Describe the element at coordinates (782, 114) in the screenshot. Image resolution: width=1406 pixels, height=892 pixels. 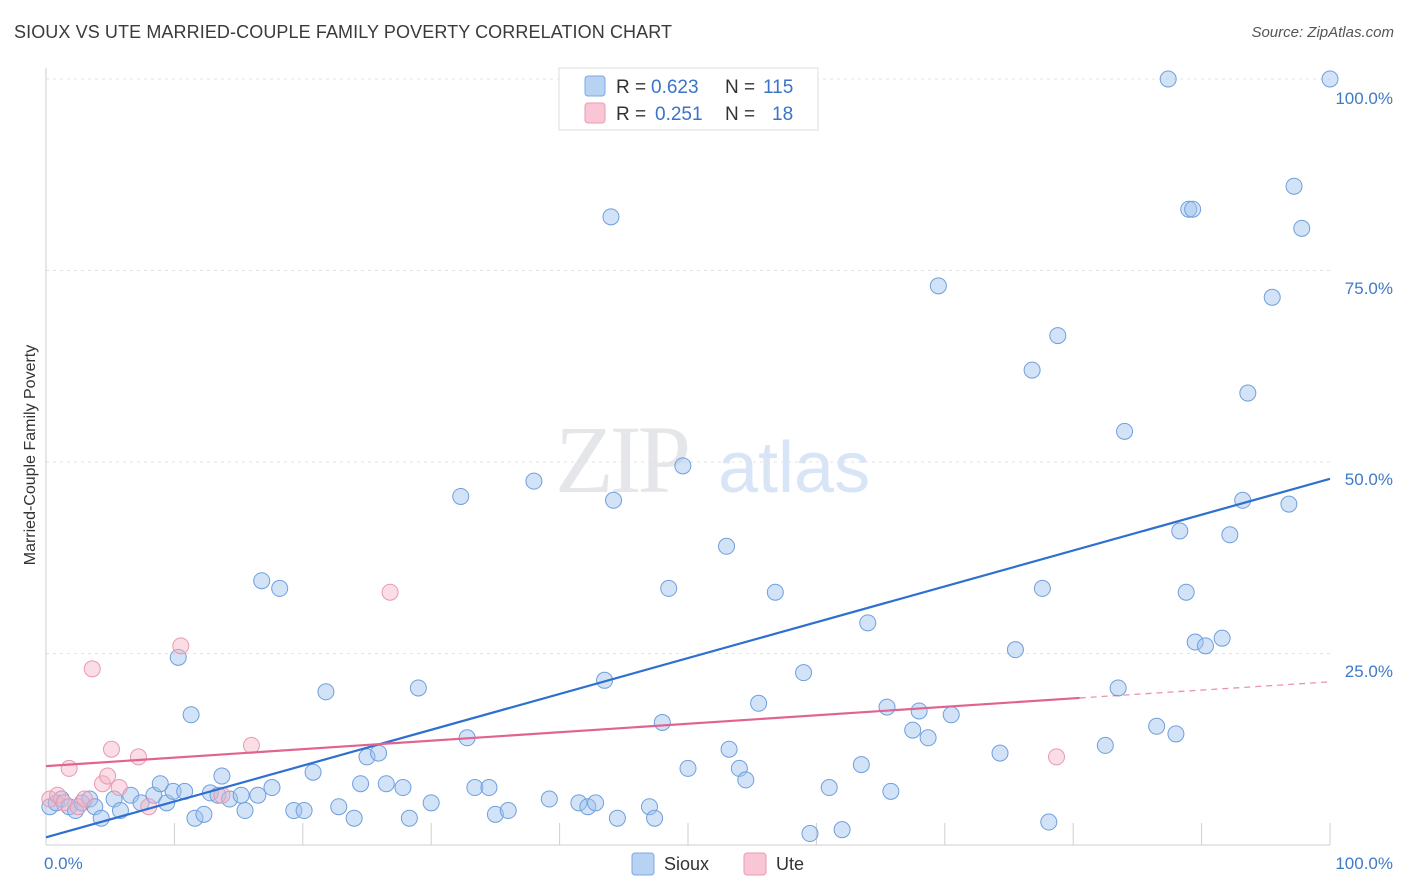
I see `legend-n-value-ute: 18` at that location.